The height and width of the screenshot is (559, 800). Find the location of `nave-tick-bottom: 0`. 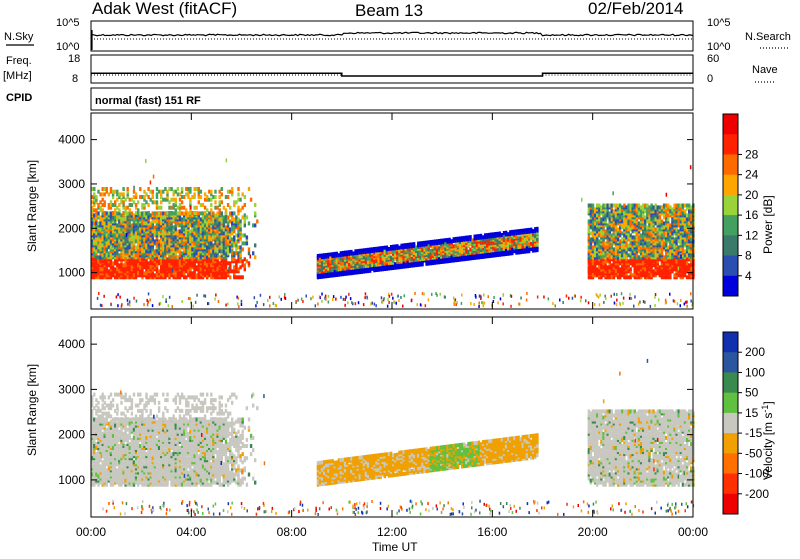

nave-tick-bottom: 0 is located at coordinates (710, 79).